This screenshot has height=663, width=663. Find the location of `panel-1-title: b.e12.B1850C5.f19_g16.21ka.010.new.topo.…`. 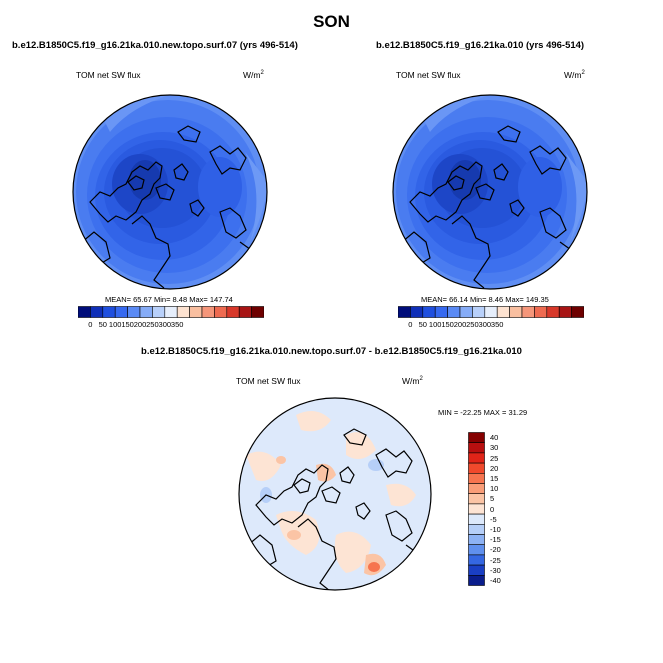

panel-1-title: b.e12.B1850C5.f19_g16.21ka.010.new.topo.… is located at coordinates (155, 45).